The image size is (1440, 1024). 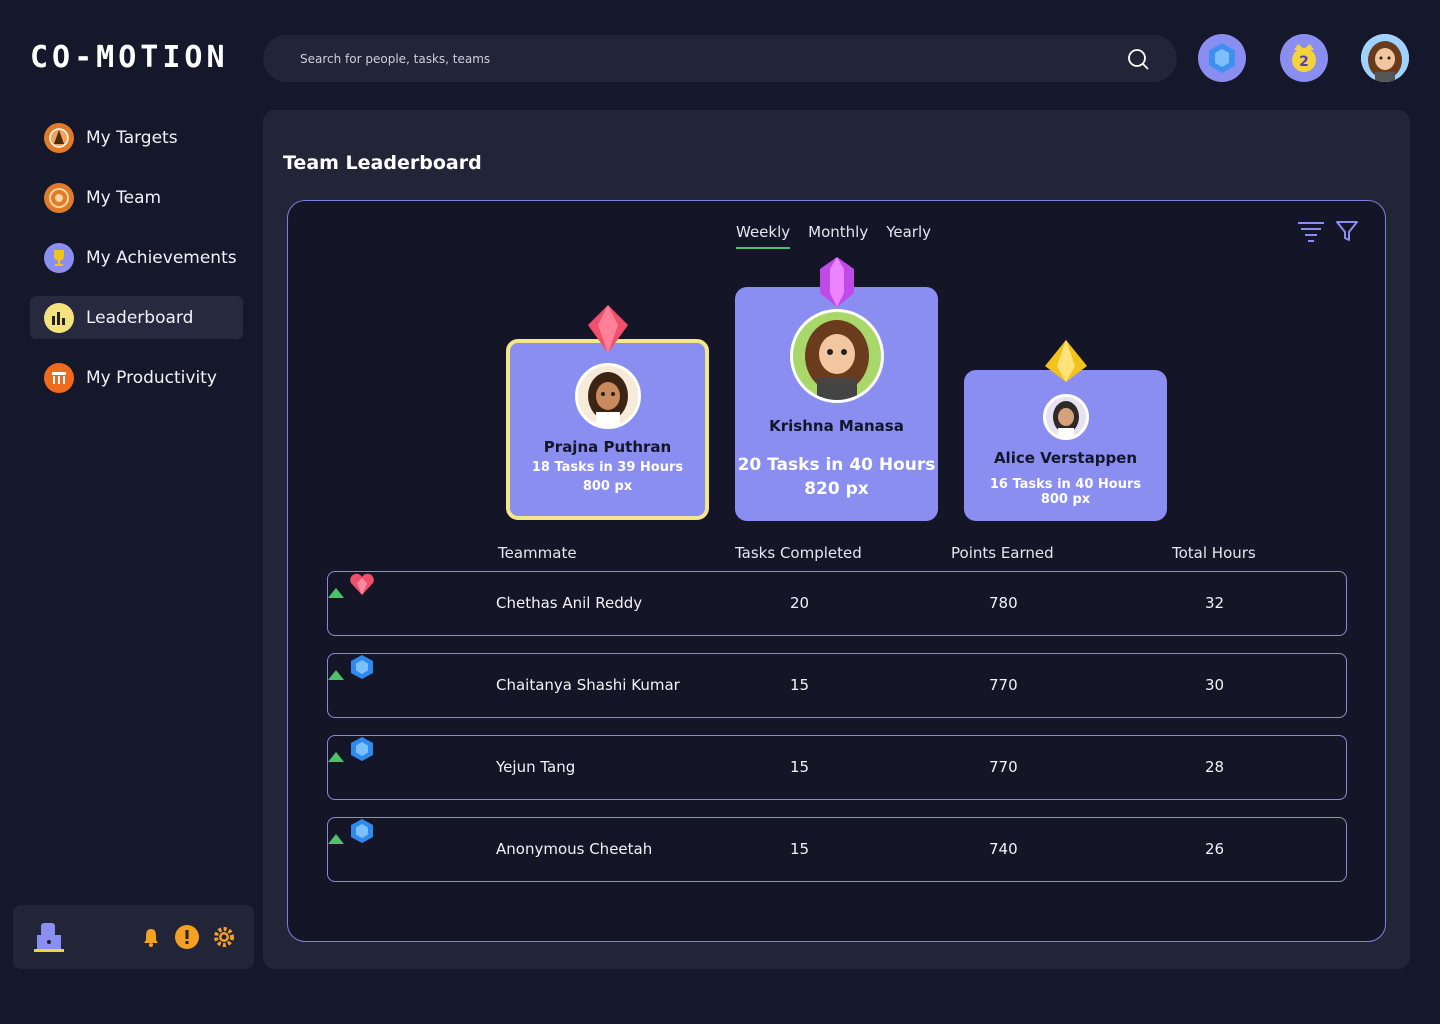 What do you see at coordinates (129, 57) in the screenshot?
I see `app-logo: CO-MOTION` at bounding box center [129, 57].